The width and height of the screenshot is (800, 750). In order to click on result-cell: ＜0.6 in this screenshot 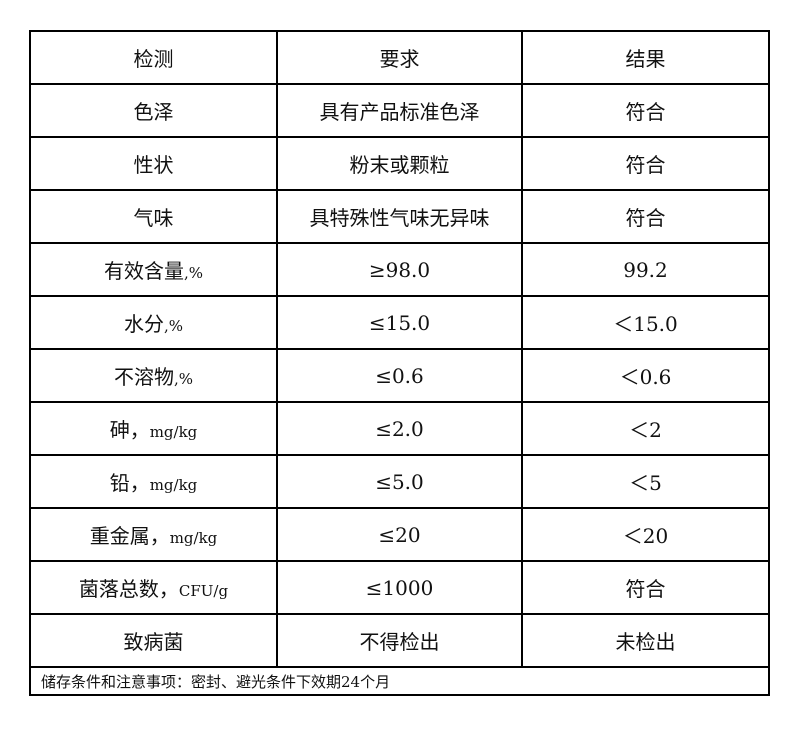, I will do `click(645, 375)`.